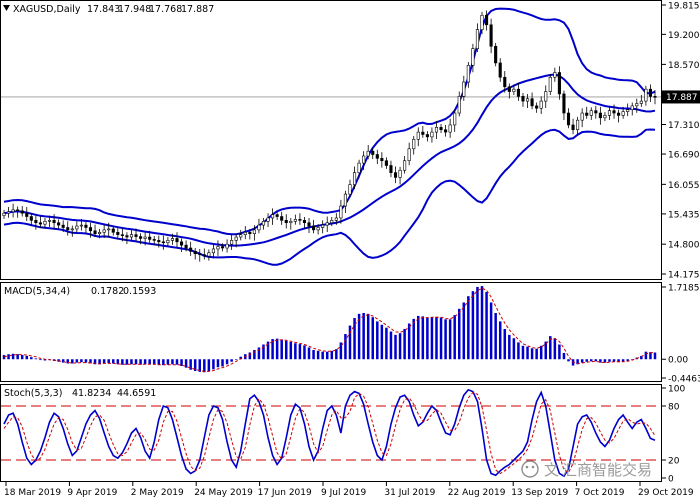  I want to click on time-tick-label: 29 Oct 2019, so click(666, 493).